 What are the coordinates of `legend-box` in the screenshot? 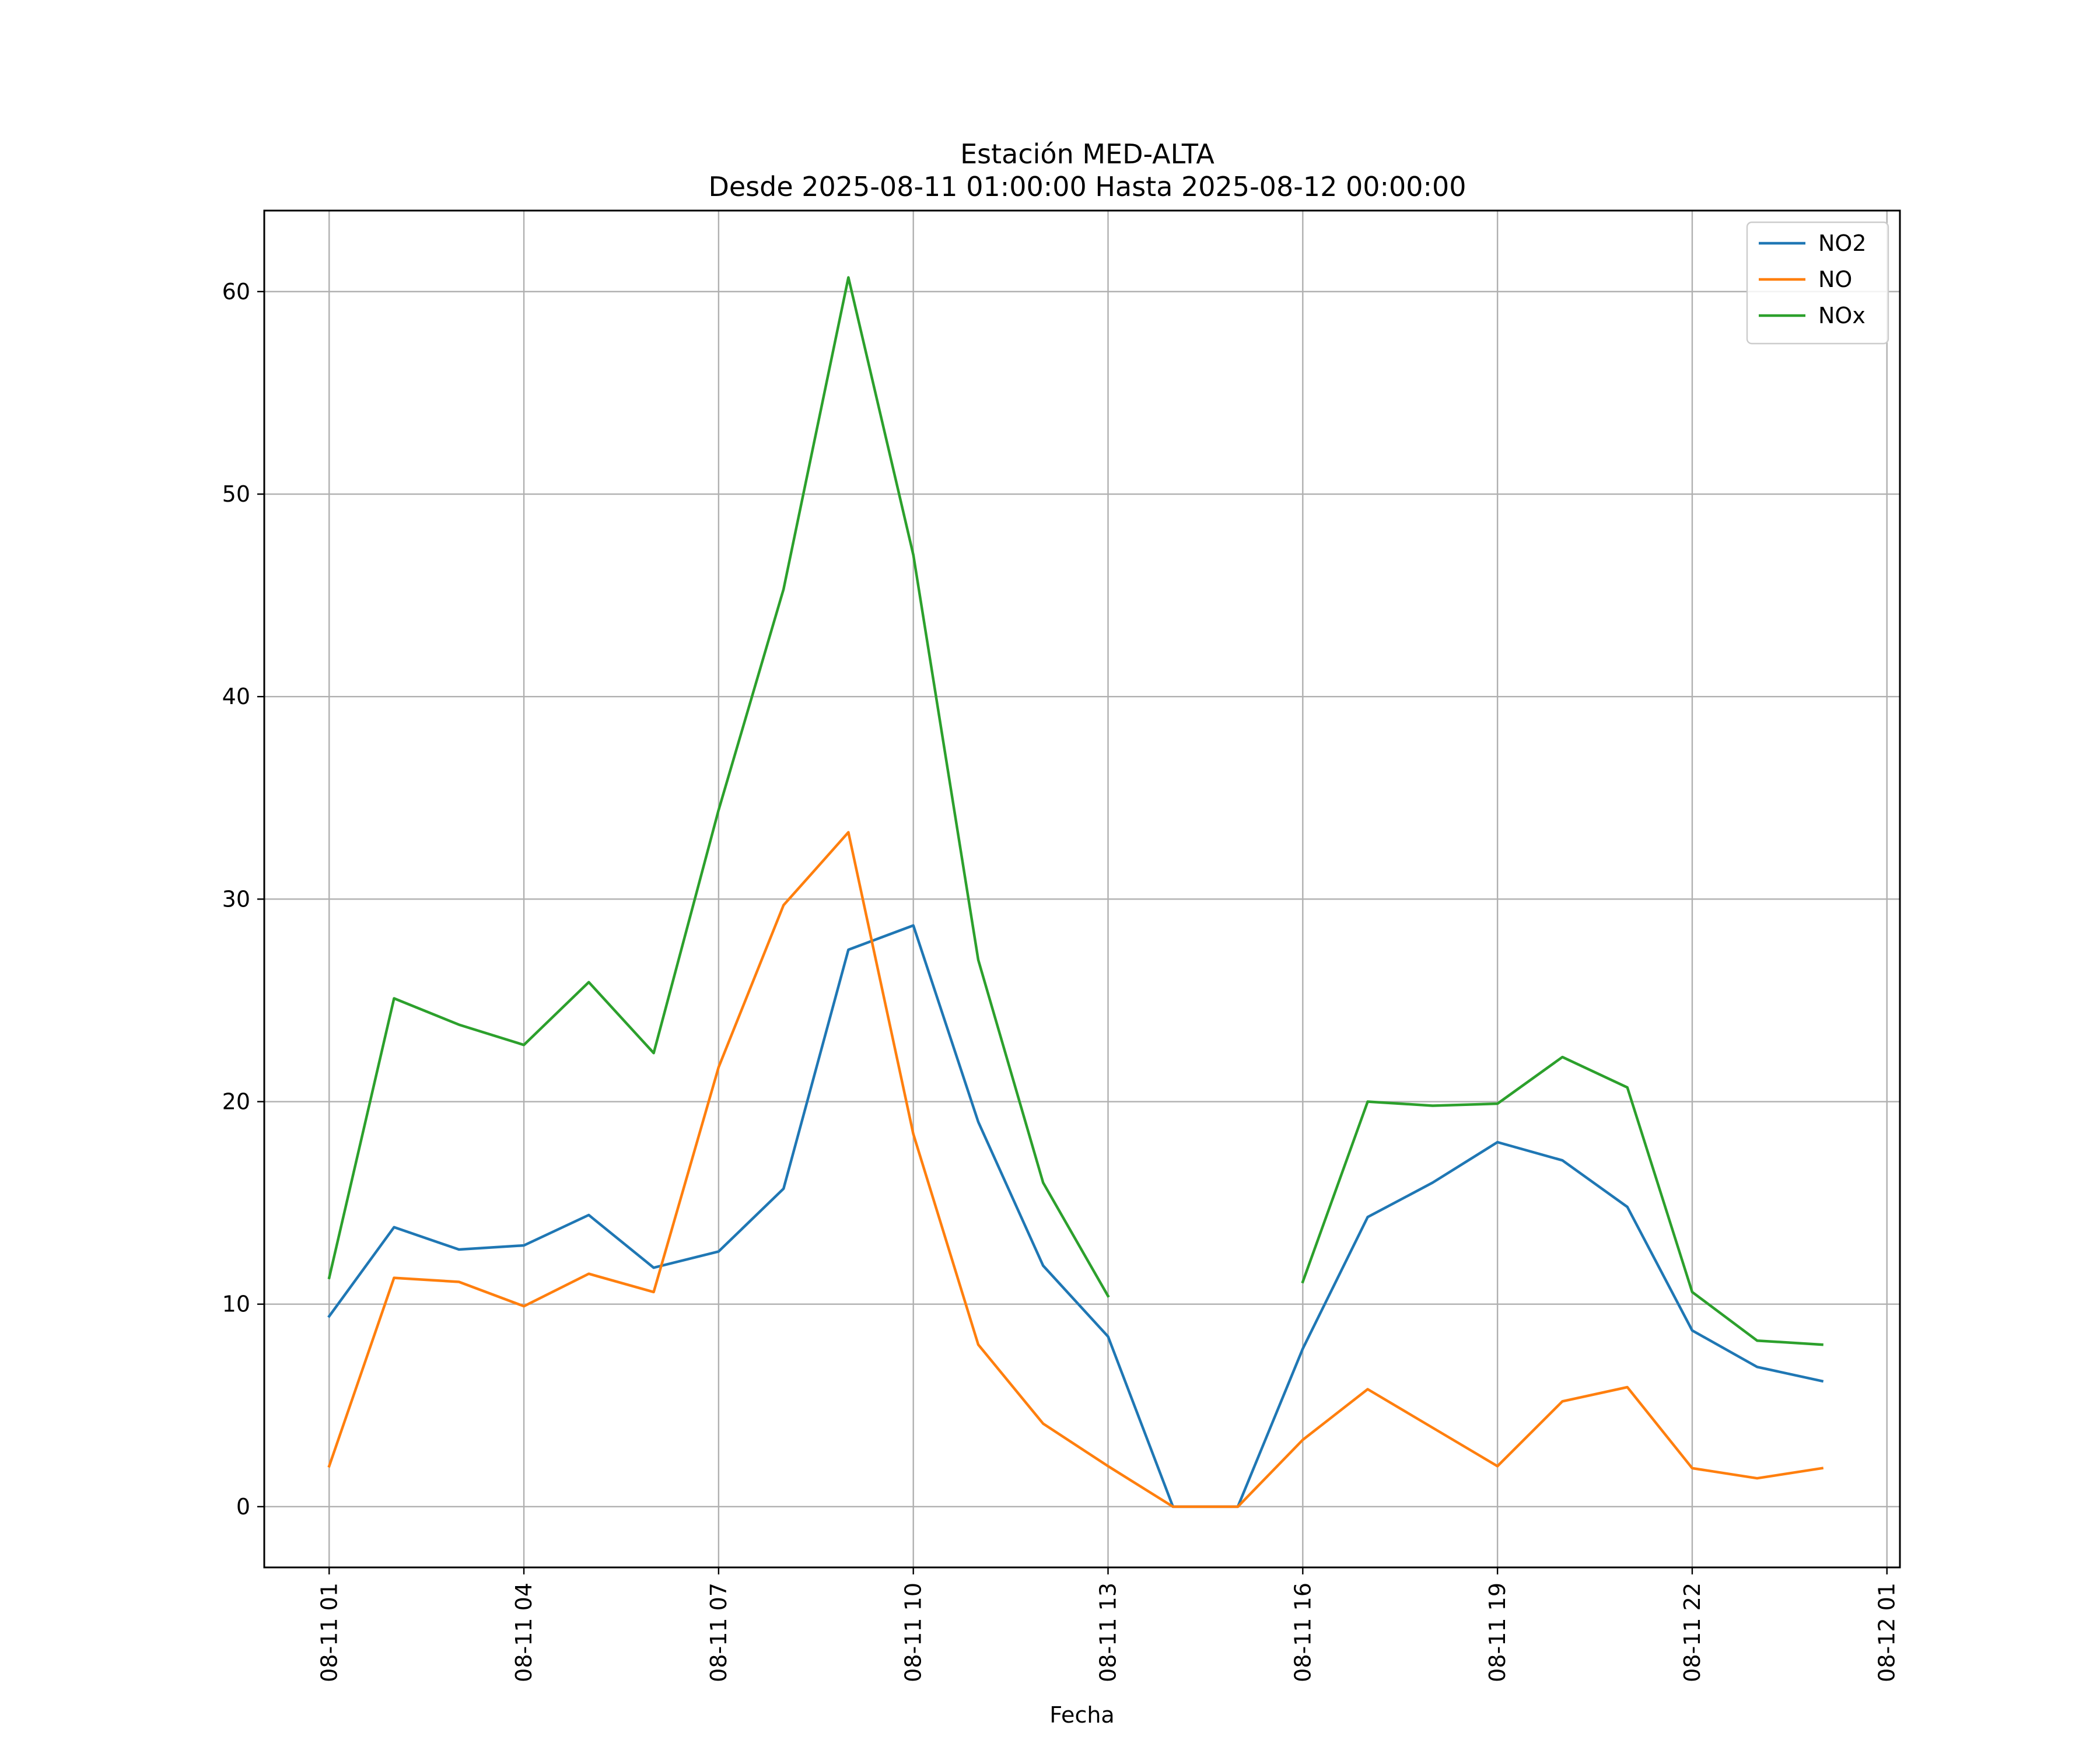 It's located at (1817, 283).